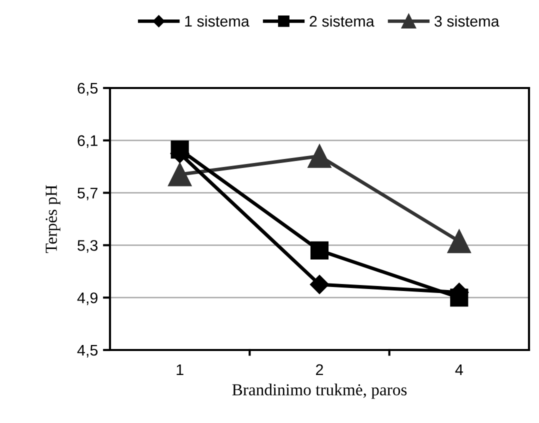 This screenshot has width=539, height=423. Describe the element at coordinates (319, 369) in the screenshot. I see `x-tick-label: 2` at that location.